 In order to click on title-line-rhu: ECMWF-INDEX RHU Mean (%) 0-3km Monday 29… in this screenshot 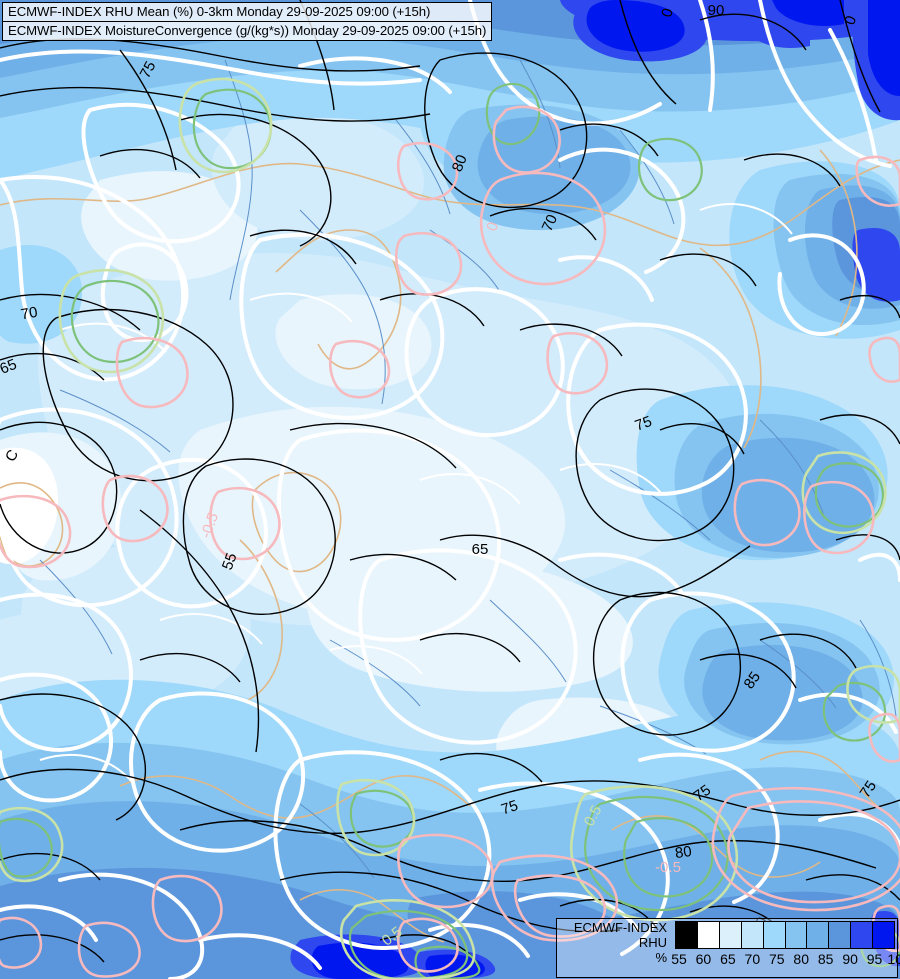, I will do `click(247, 13)`.